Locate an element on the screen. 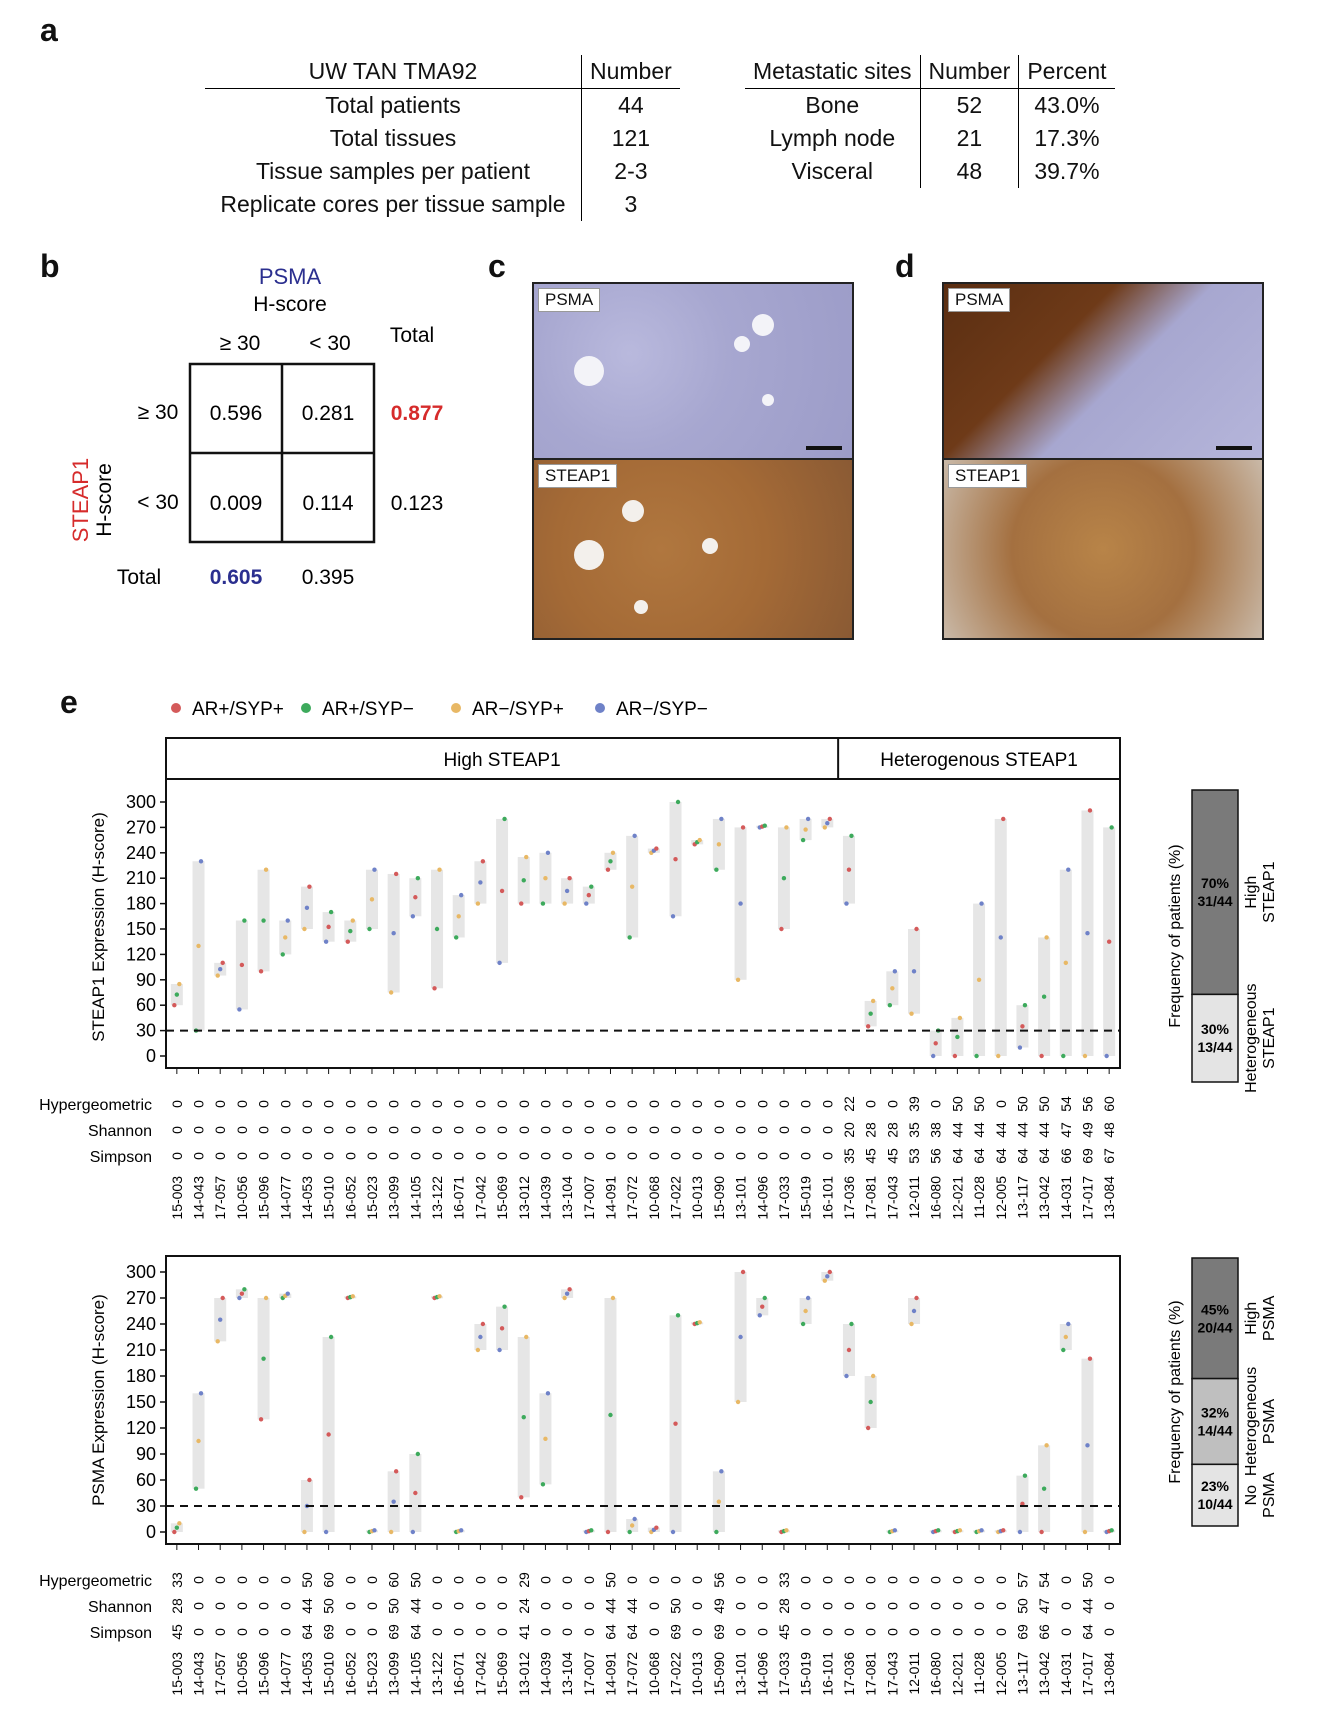 This screenshot has height=1722, width=1322. panel-c-letter: c is located at coordinates (497, 266).